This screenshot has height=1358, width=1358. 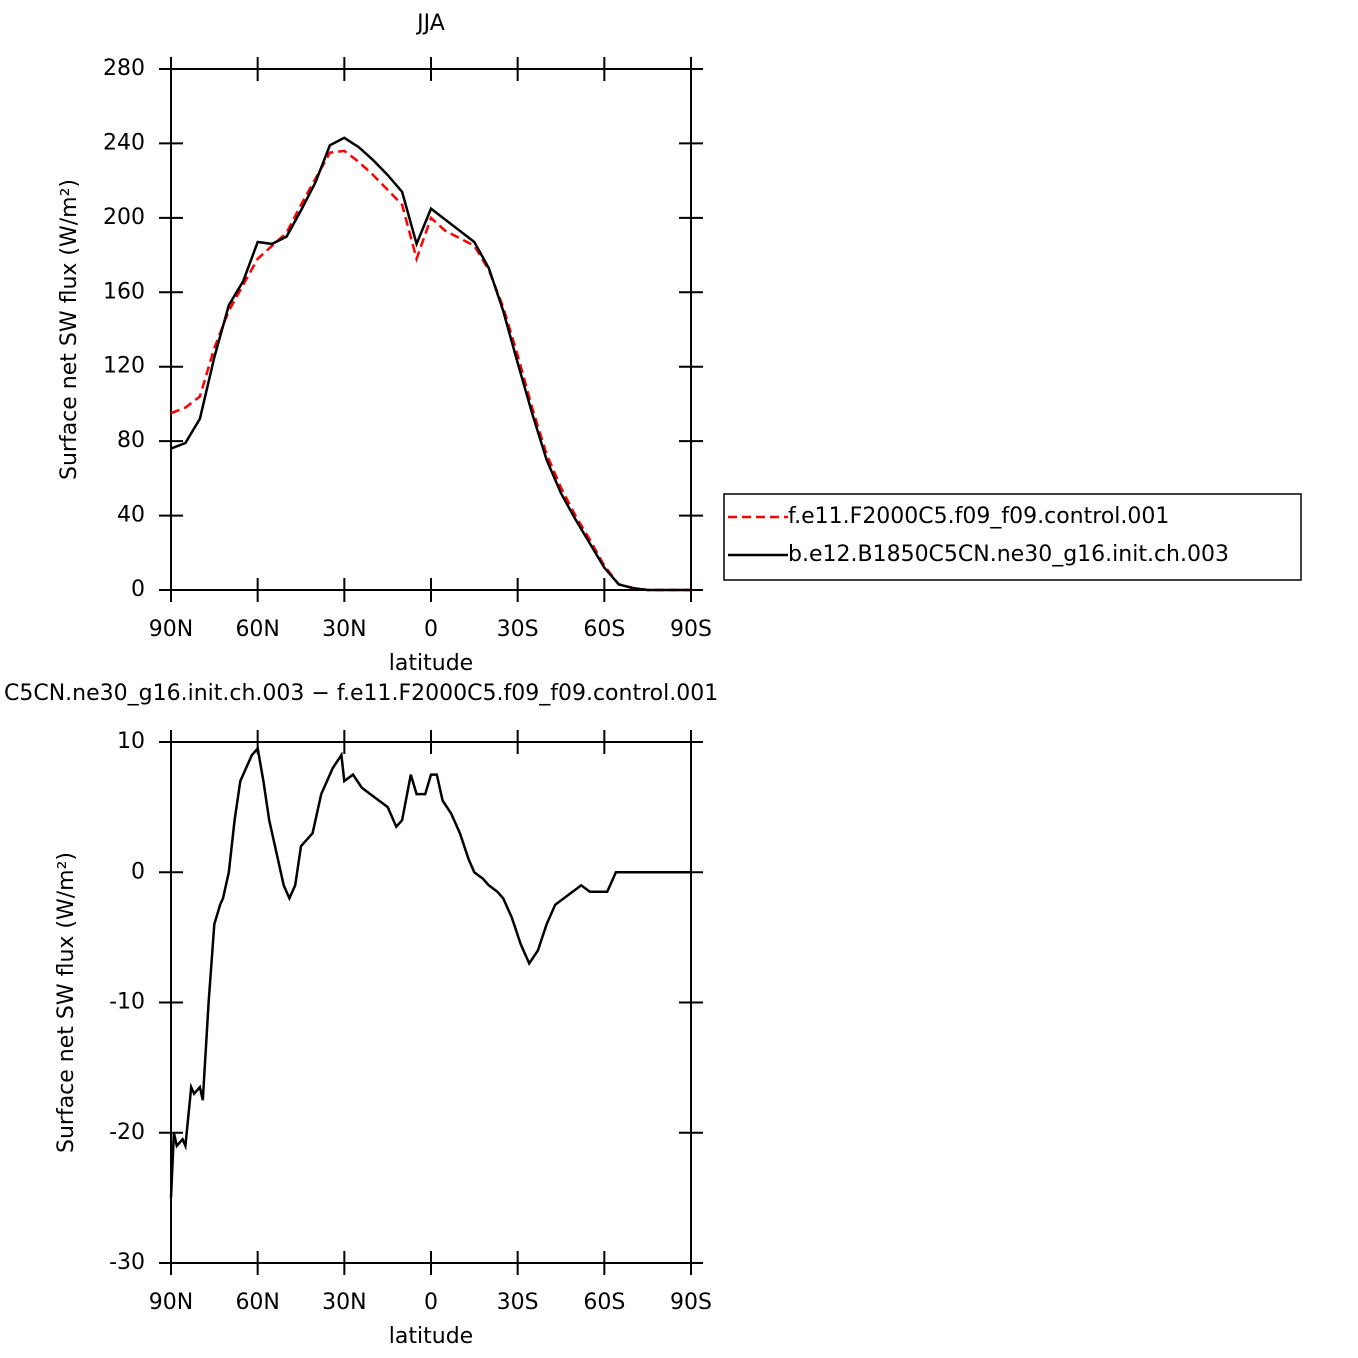 What do you see at coordinates (1012, 537) in the screenshot?
I see `legend-box` at bounding box center [1012, 537].